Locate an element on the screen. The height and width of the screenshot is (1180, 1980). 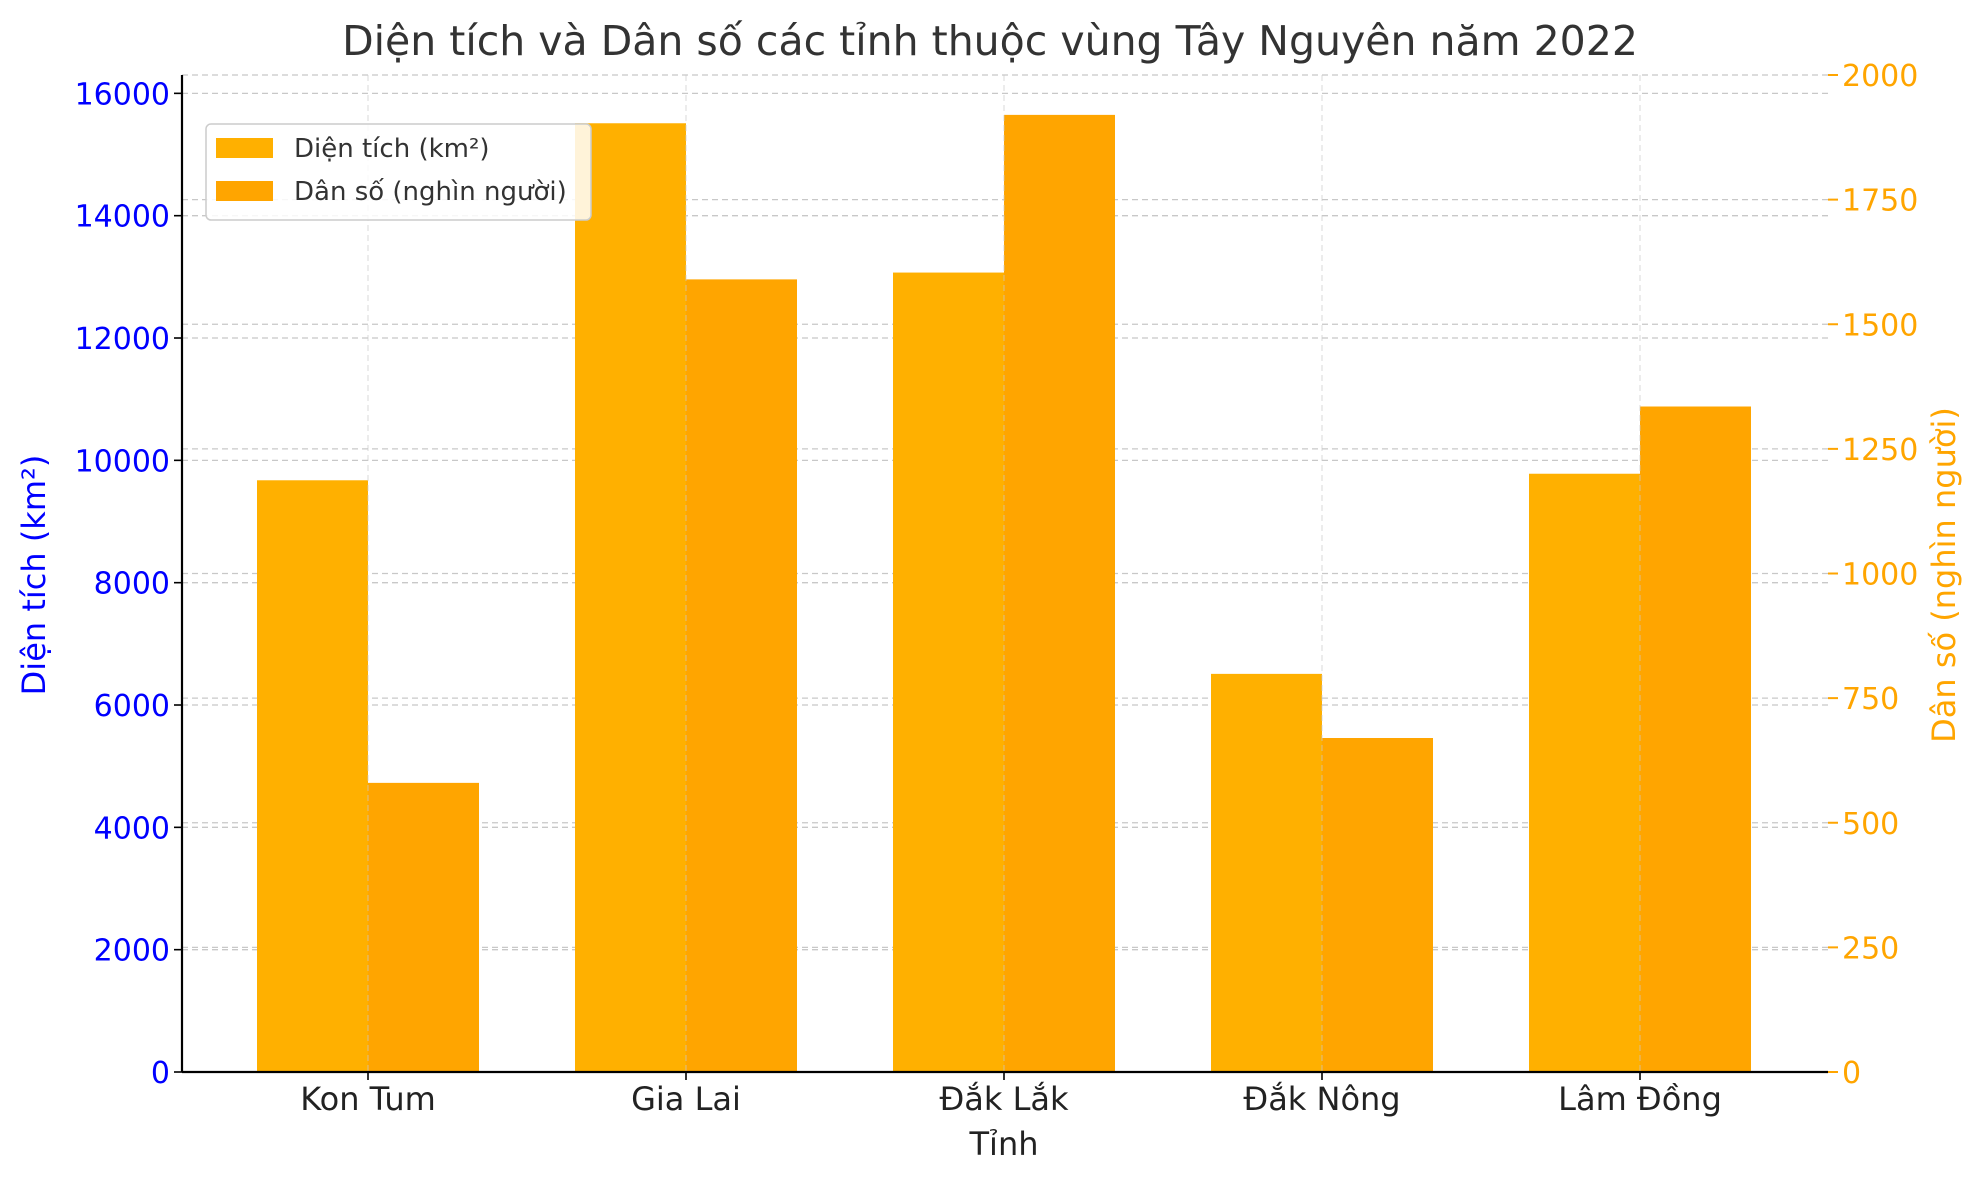
tick-label-left-7: 14000 is located at coordinates (122, 217).